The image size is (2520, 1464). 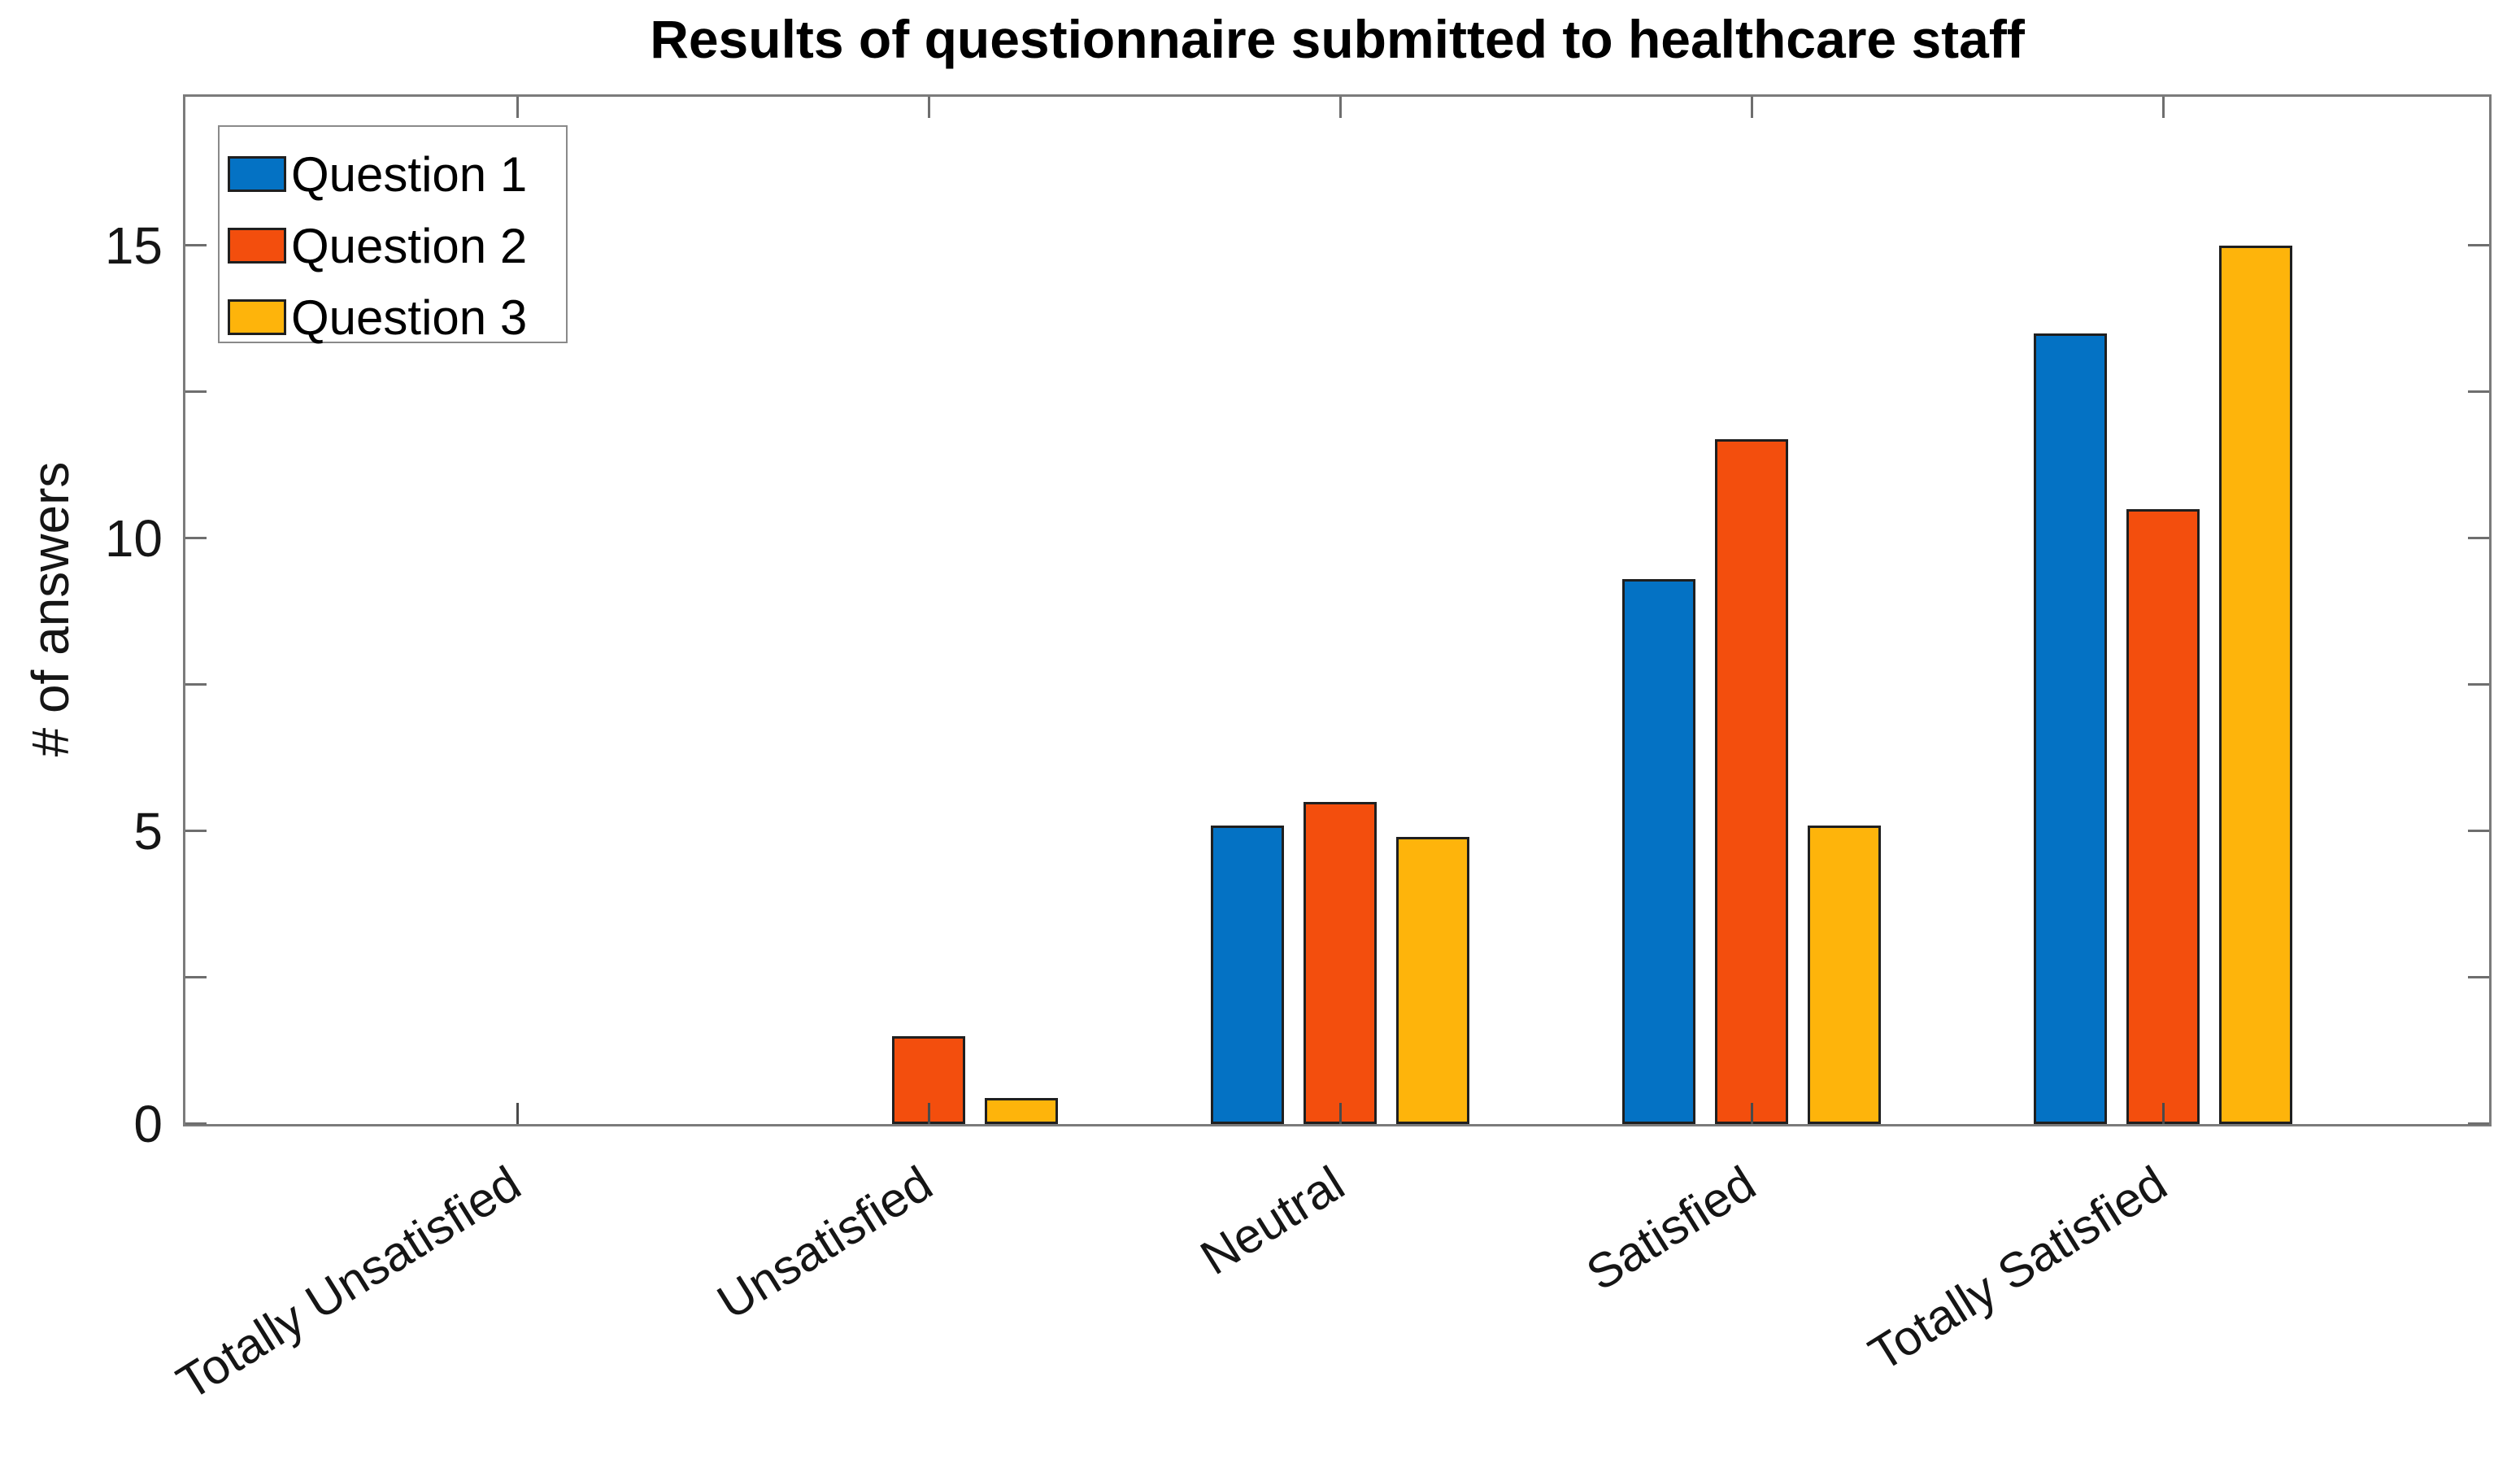 What do you see at coordinates (257, 246) in the screenshot?
I see `legend-swatch-question2` at bounding box center [257, 246].